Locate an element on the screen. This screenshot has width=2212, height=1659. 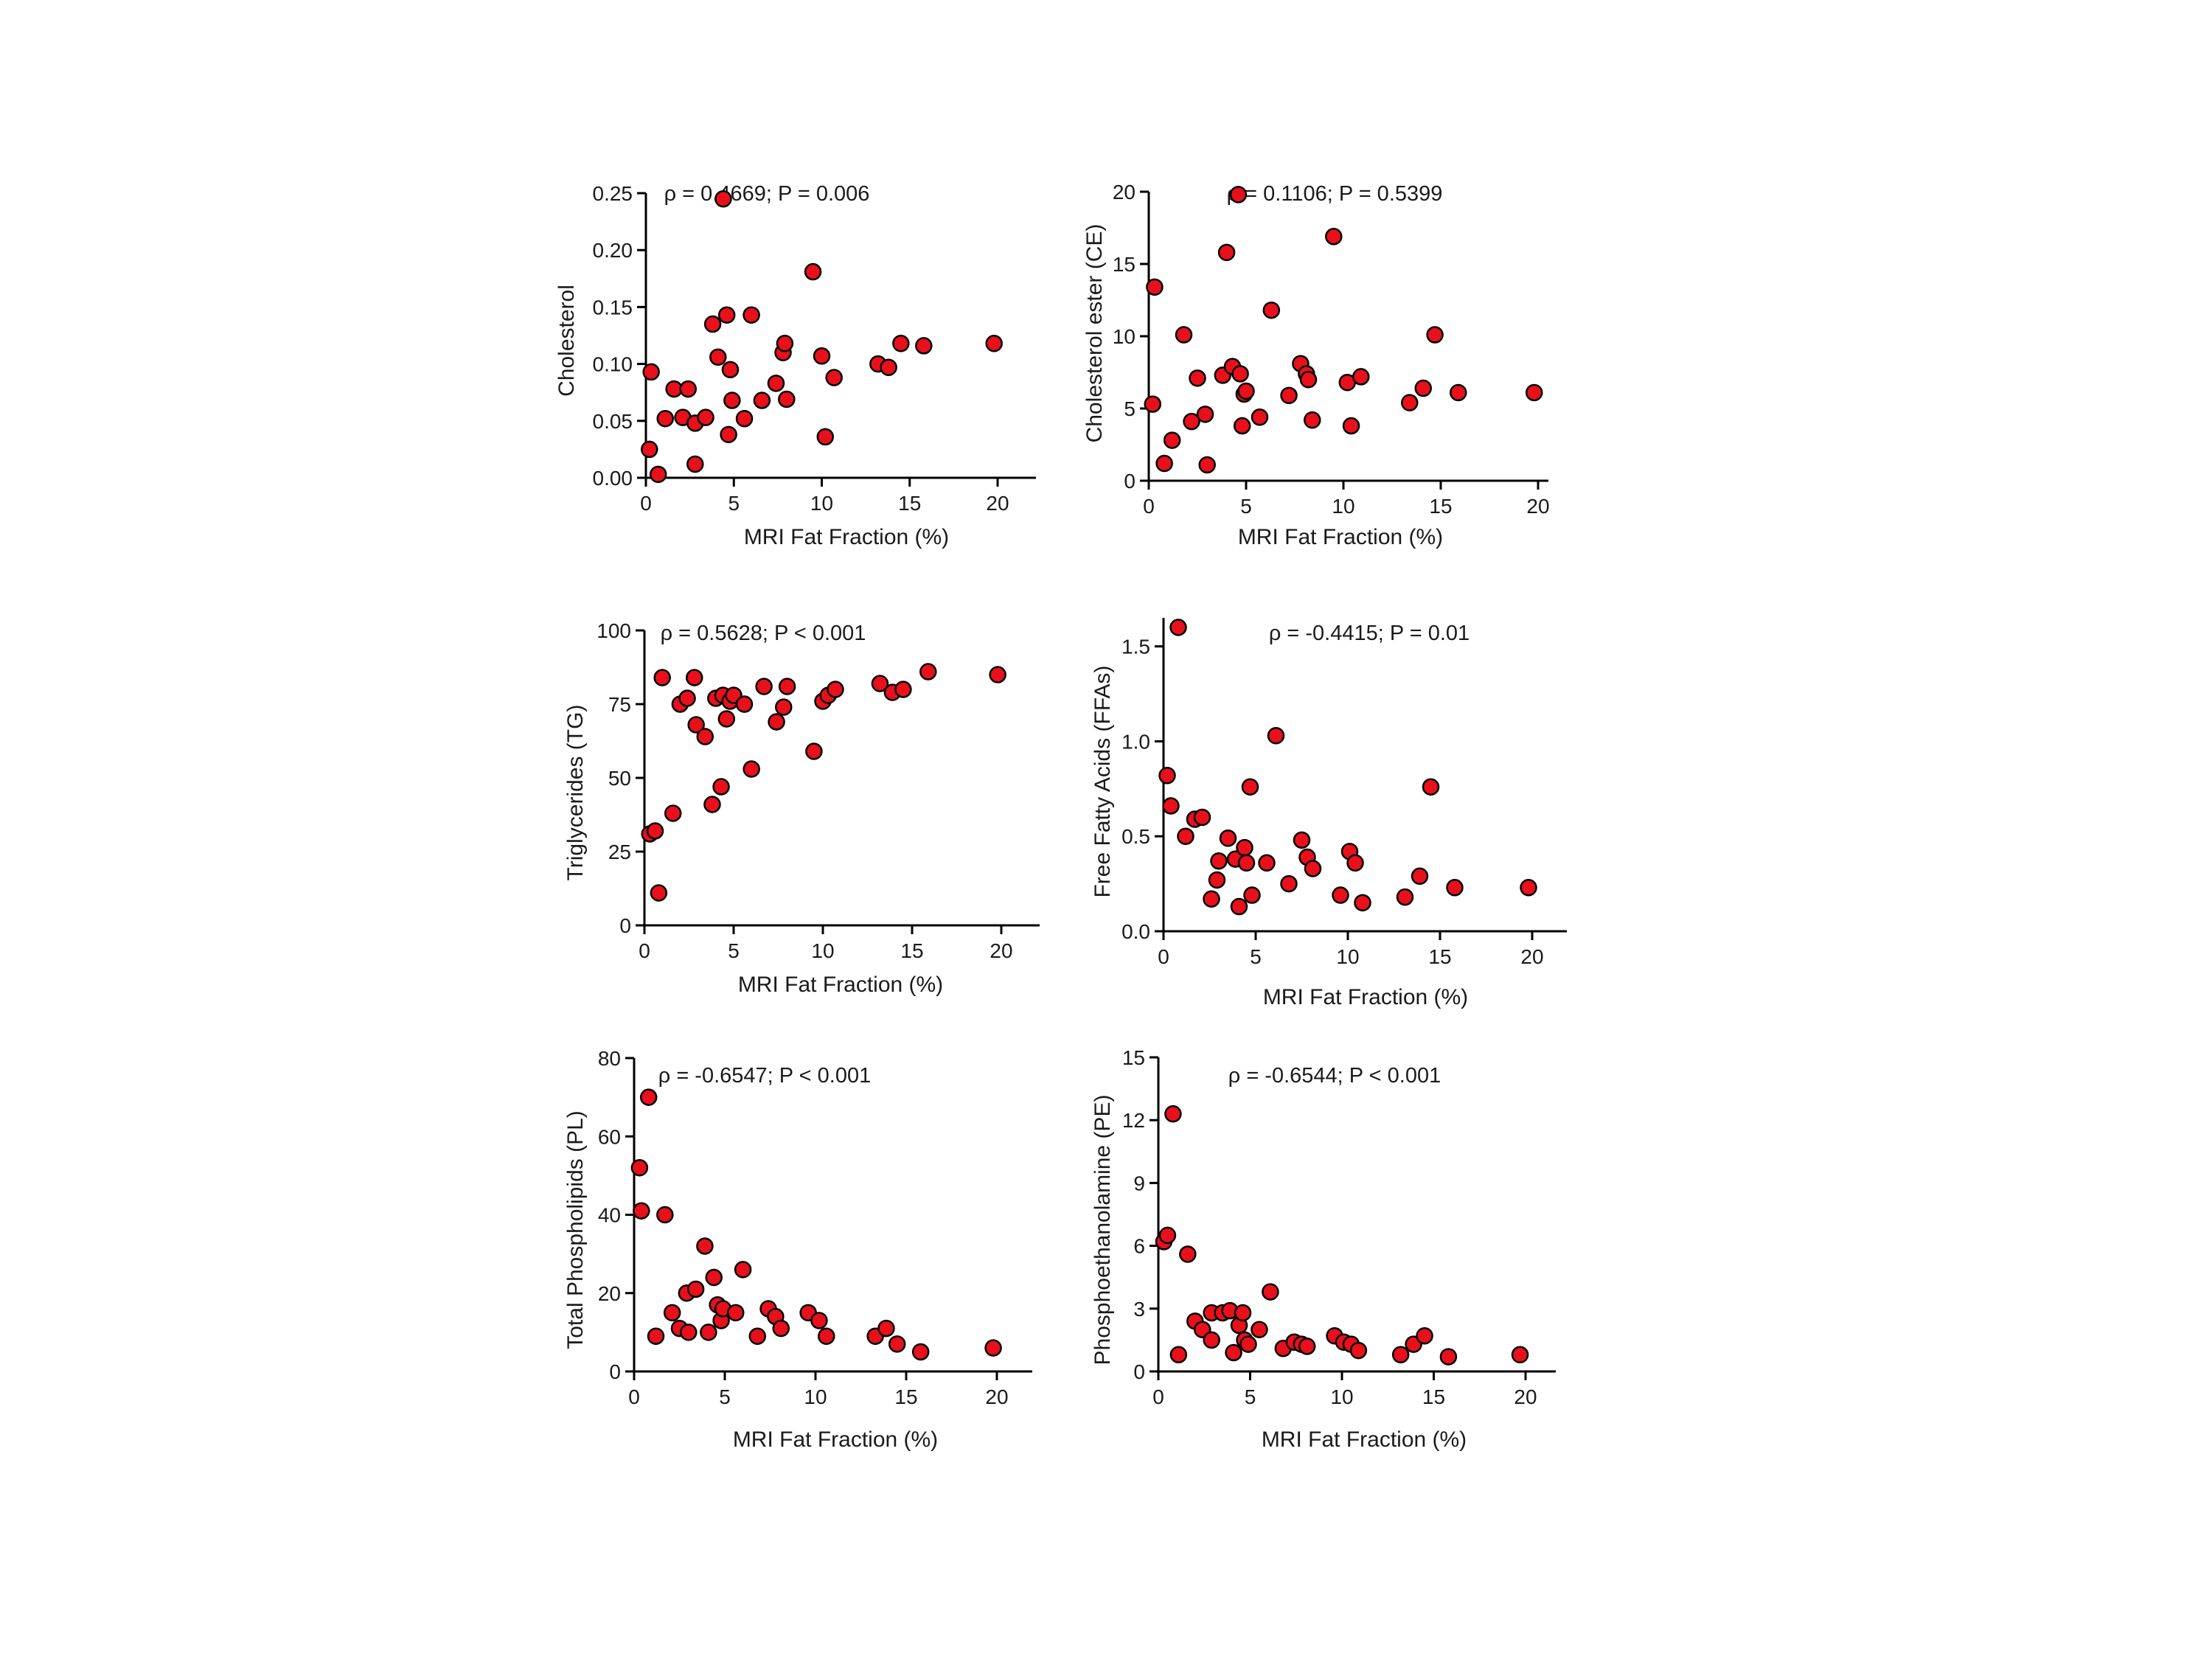
y-tick-label: 20 is located at coordinates (1124, 192).